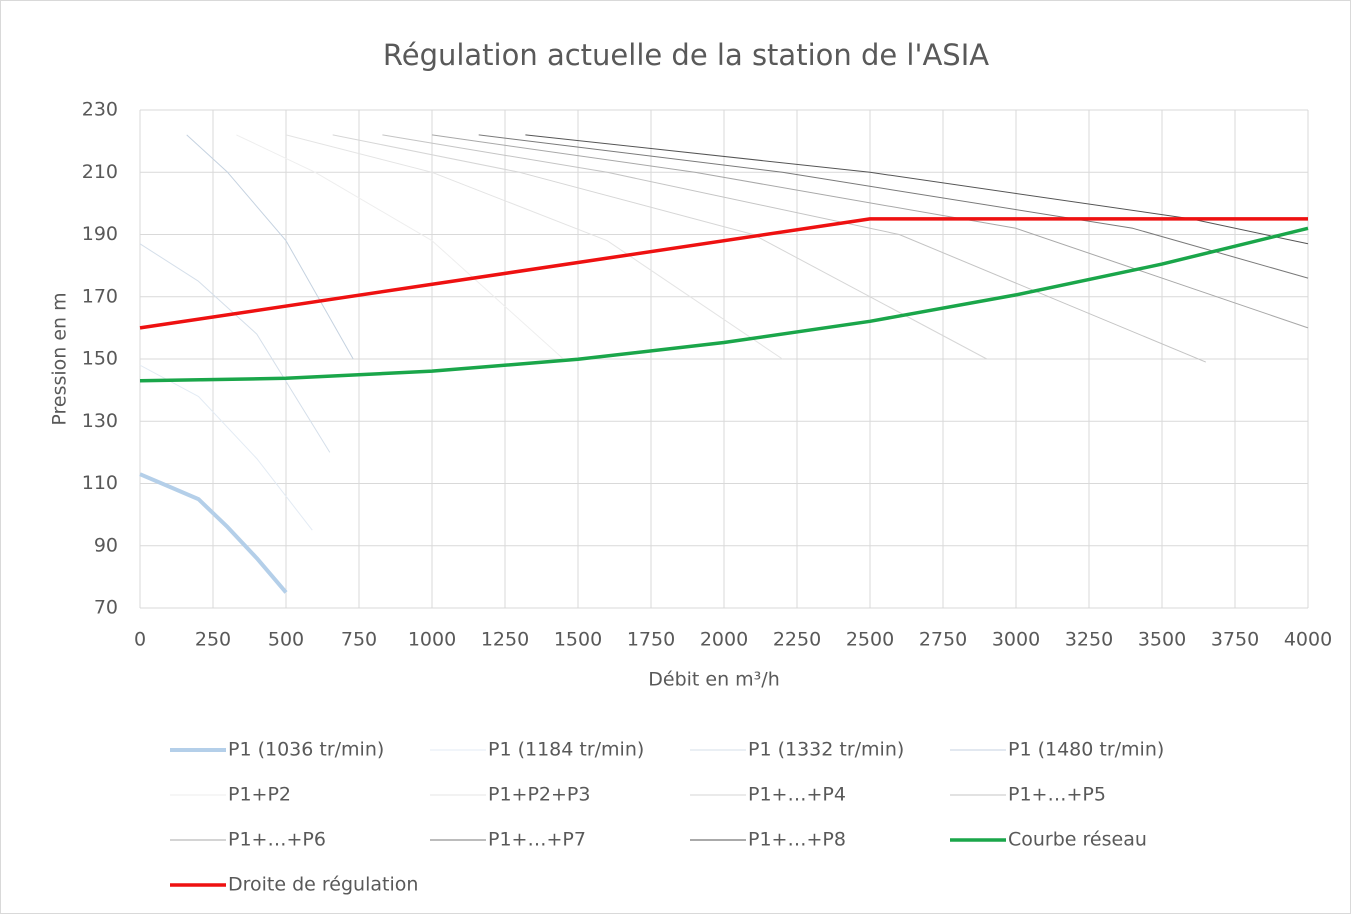 The height and width of the screenshot is (915, 1352). Describe the element at coordinates (1057, 795) in the screenshot. I see `legend-label: P1+…+P5` at that location.